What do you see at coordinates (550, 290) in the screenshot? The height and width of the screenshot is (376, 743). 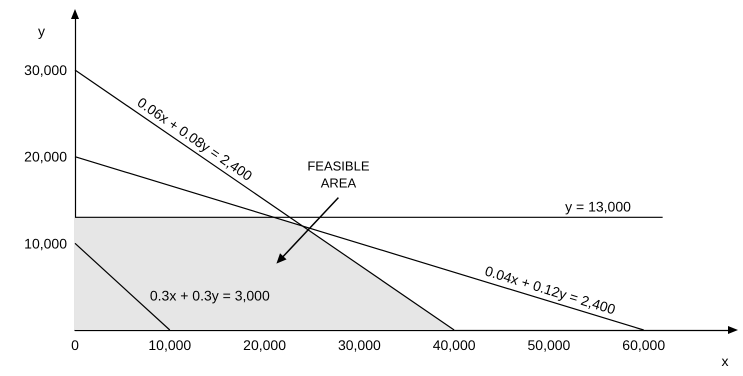 I see `text: 0.04x + 0.12y = 2,400` at bounding box center [550, 290].